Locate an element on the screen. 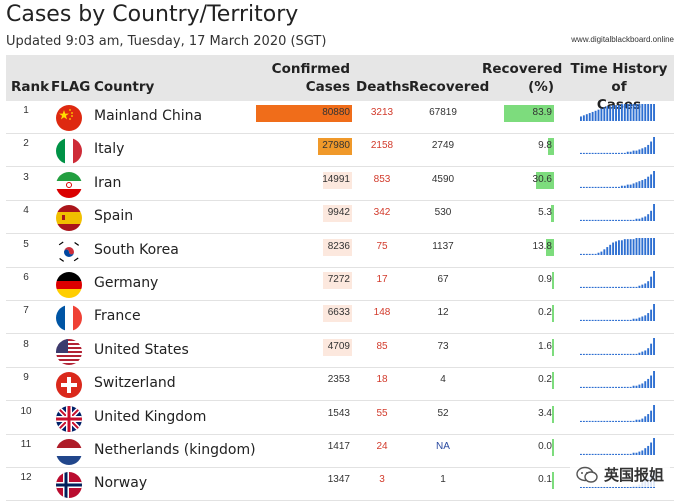 This screenshot has width=680, height=503. country-name: Spain is located at coordinates (114, 216).